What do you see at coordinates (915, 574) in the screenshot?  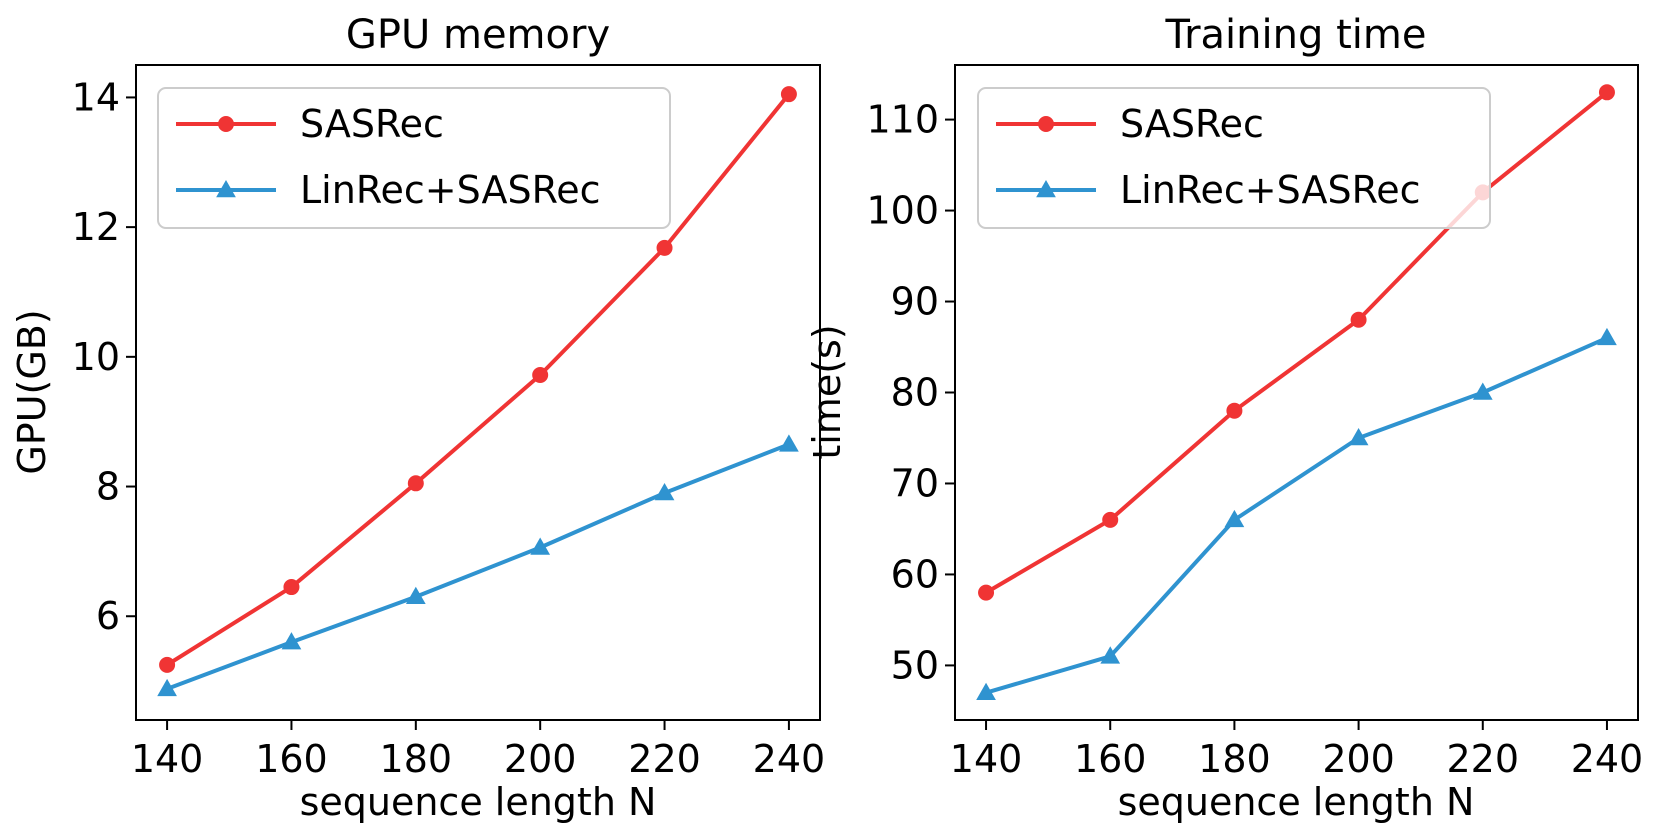 I see `y-tick-label: 60` at bounding box center [915, 574].